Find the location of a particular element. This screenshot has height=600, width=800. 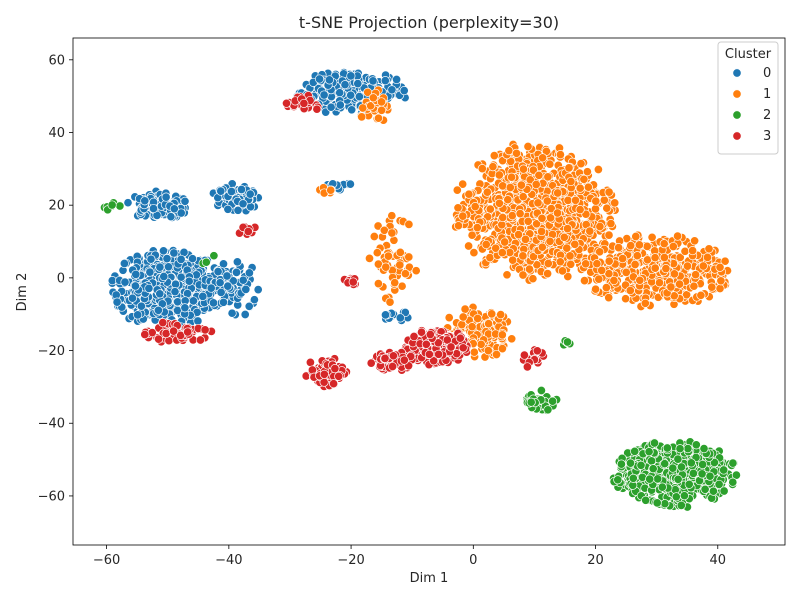

legend-title: Cluster is located at coordinates (748, 54).